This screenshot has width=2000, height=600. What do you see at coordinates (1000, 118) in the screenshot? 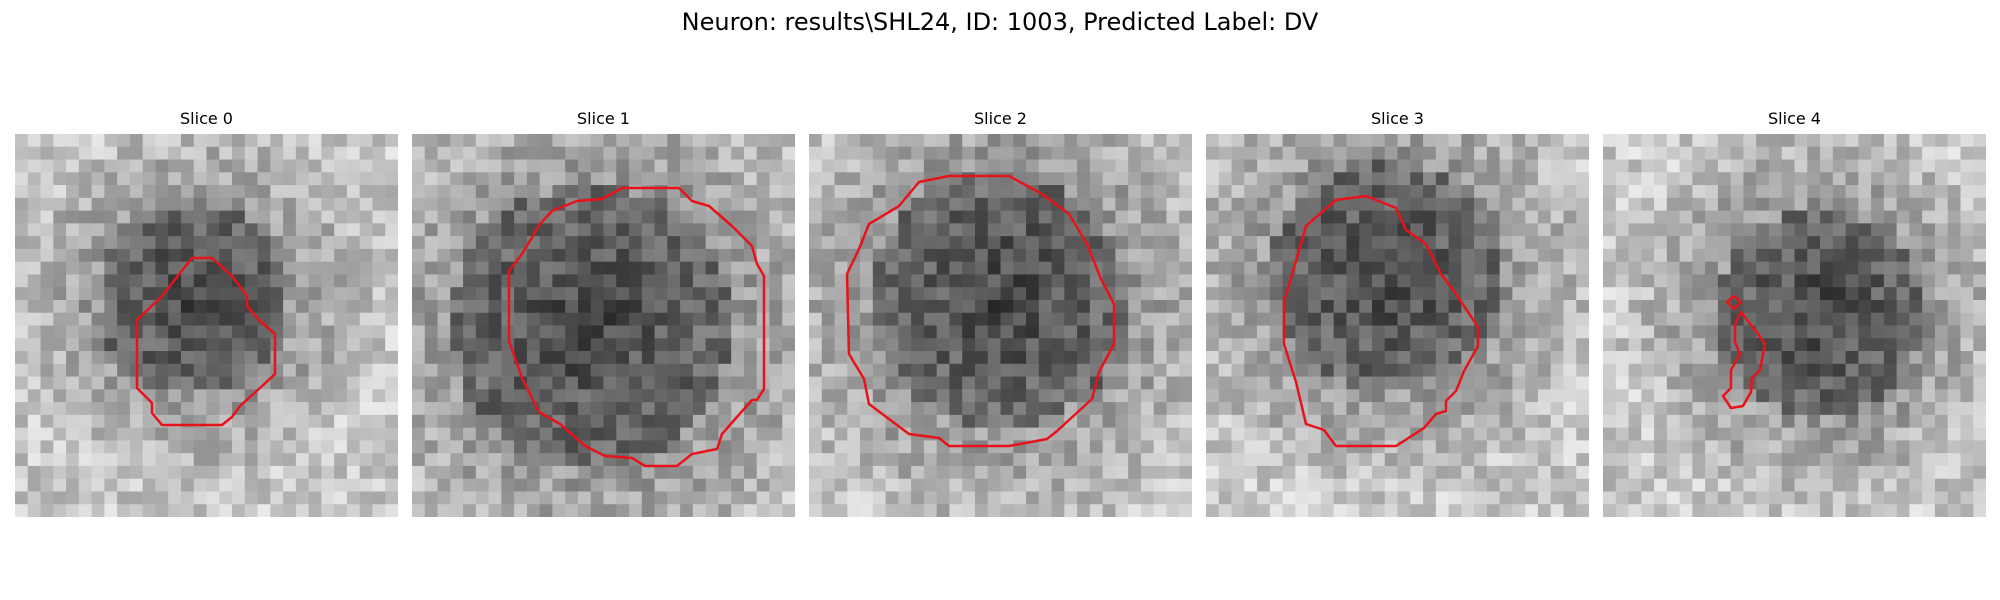
I see `slice-title: Slice 2` at bounding box center [1000, 118].